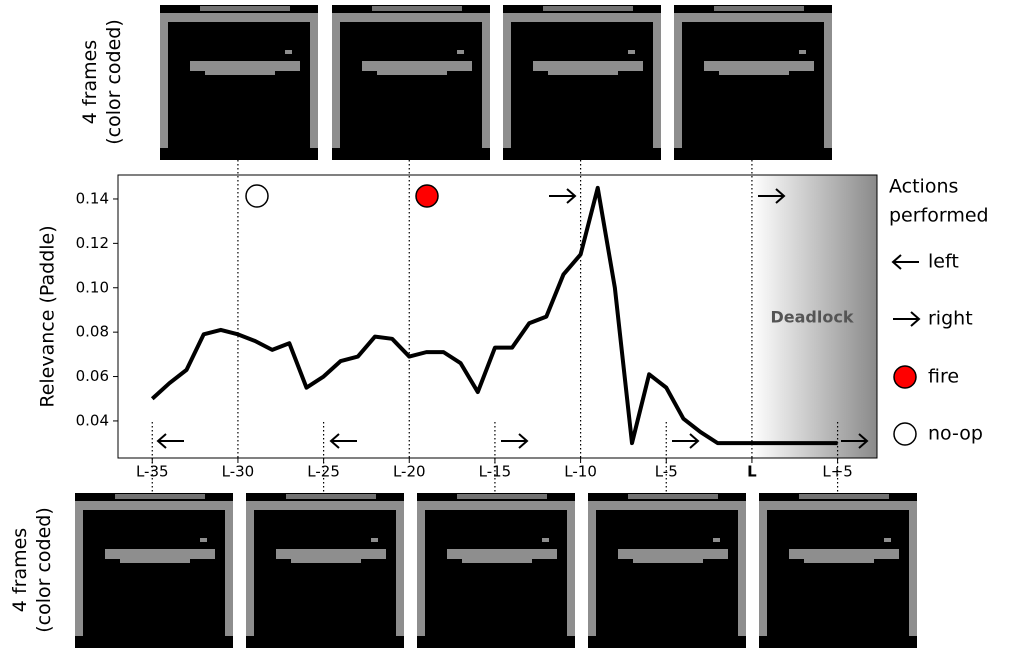 The width and height of the screenshot is (1015, 649). Describe the element at coordinates (92, 332) in the screenshot. I see `y-tick-label: 0.08` at that location.